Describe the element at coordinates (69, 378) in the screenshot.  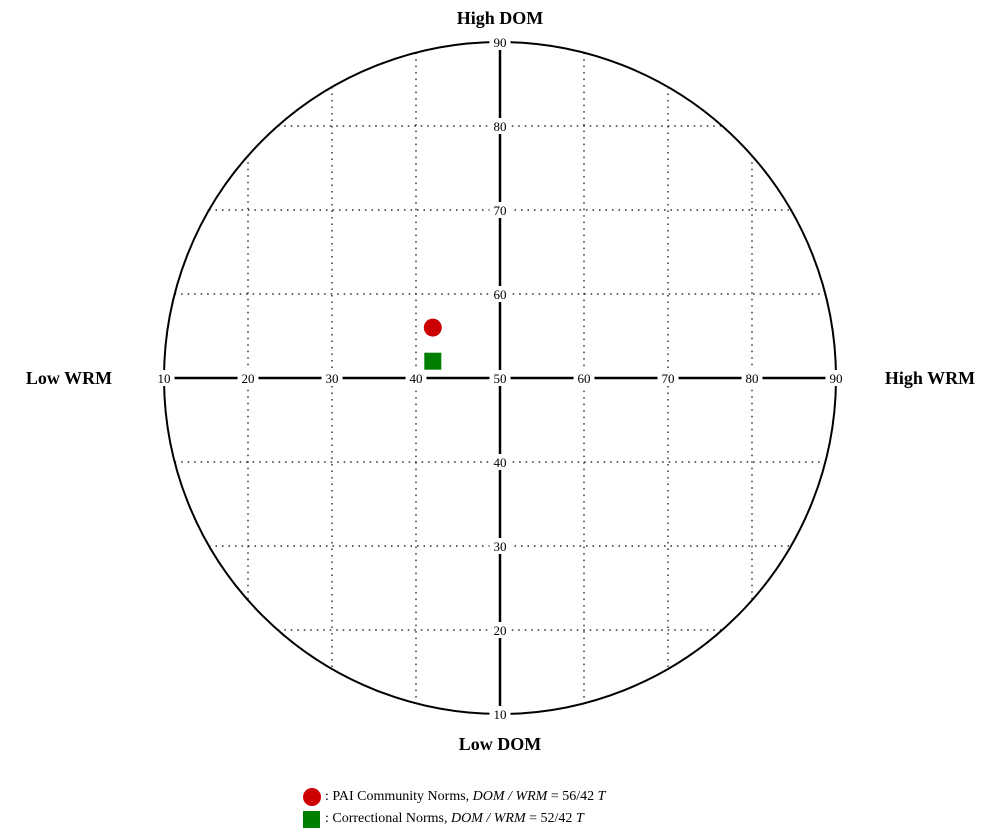
I see `x-axis-low-label: Low WRM` at that location.